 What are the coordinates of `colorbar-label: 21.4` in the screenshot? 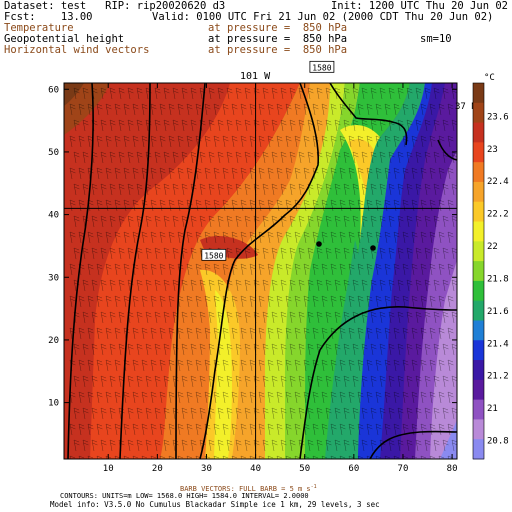 It's located at (498, 344).